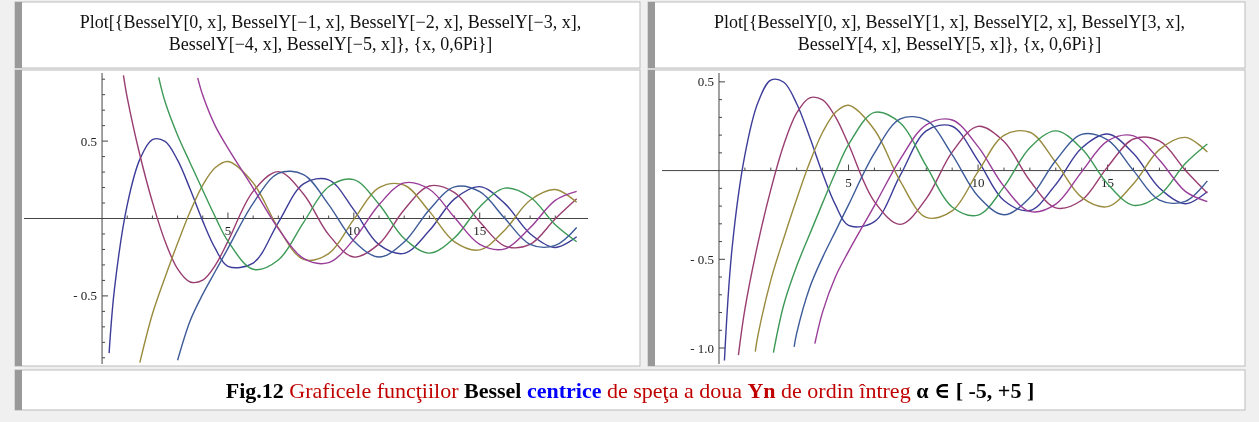  I want to click on caption: Fig.12, so click(254, 390).